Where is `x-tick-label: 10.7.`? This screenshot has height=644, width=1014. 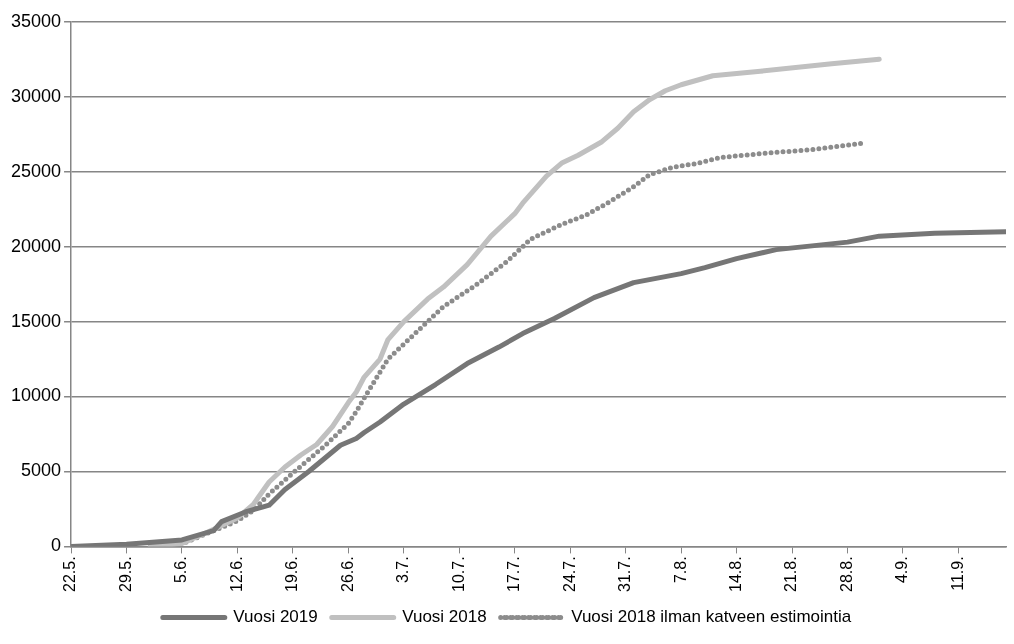
x-tick-label: 10.7. is located at coordinates (458, 574).